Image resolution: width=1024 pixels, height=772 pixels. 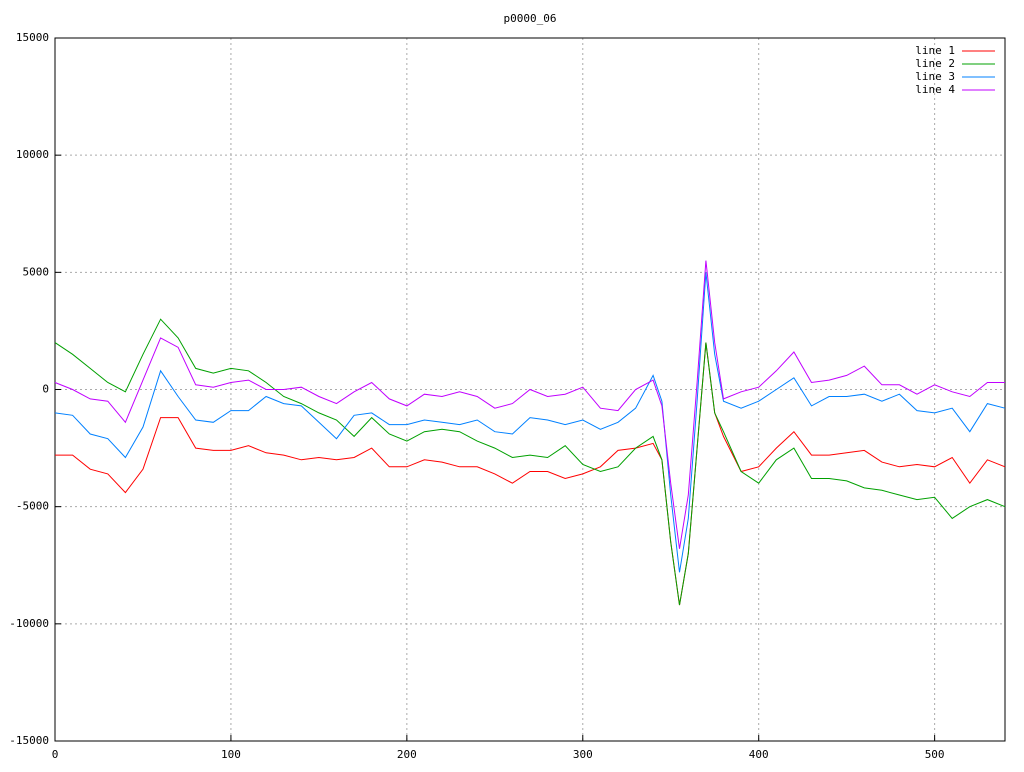 What do you see at coordinates (759, 754) in the screenshot?
I see `x-tick-label: 400` at bounding box center [759, 754].